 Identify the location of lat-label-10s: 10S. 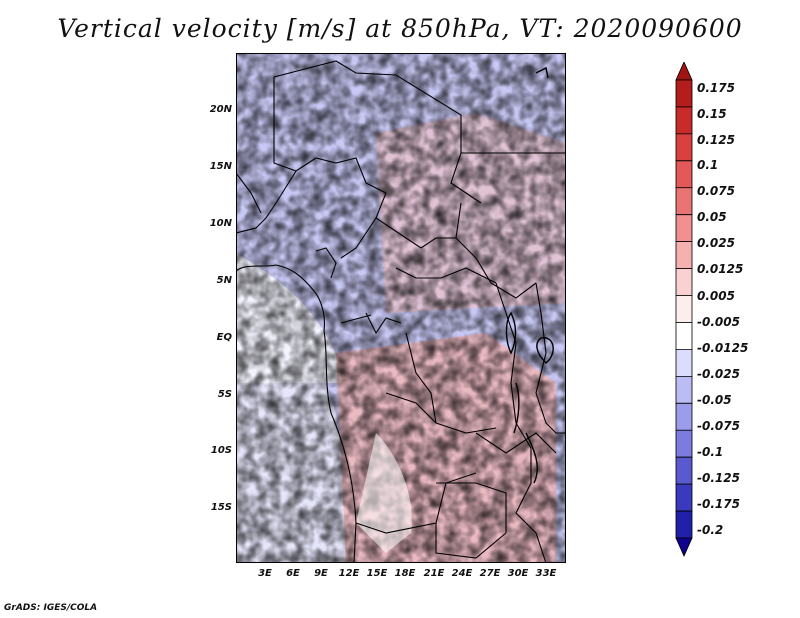
(221, 450).